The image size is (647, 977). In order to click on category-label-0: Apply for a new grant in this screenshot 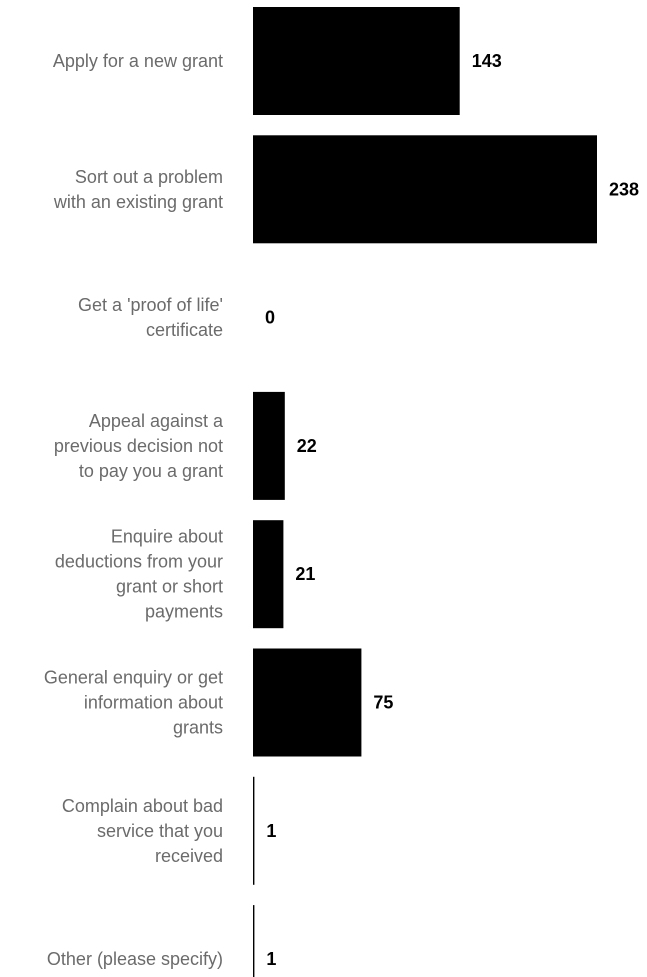, I will do `click(138, 61)`.